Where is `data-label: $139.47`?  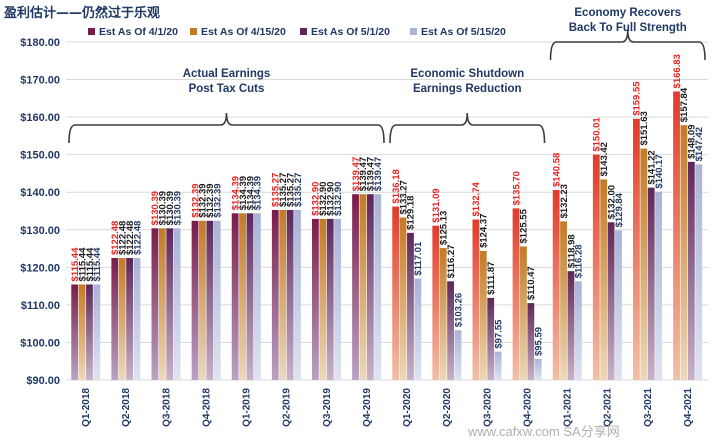 data-label: $139.47 is located at coordinates (356, 174).